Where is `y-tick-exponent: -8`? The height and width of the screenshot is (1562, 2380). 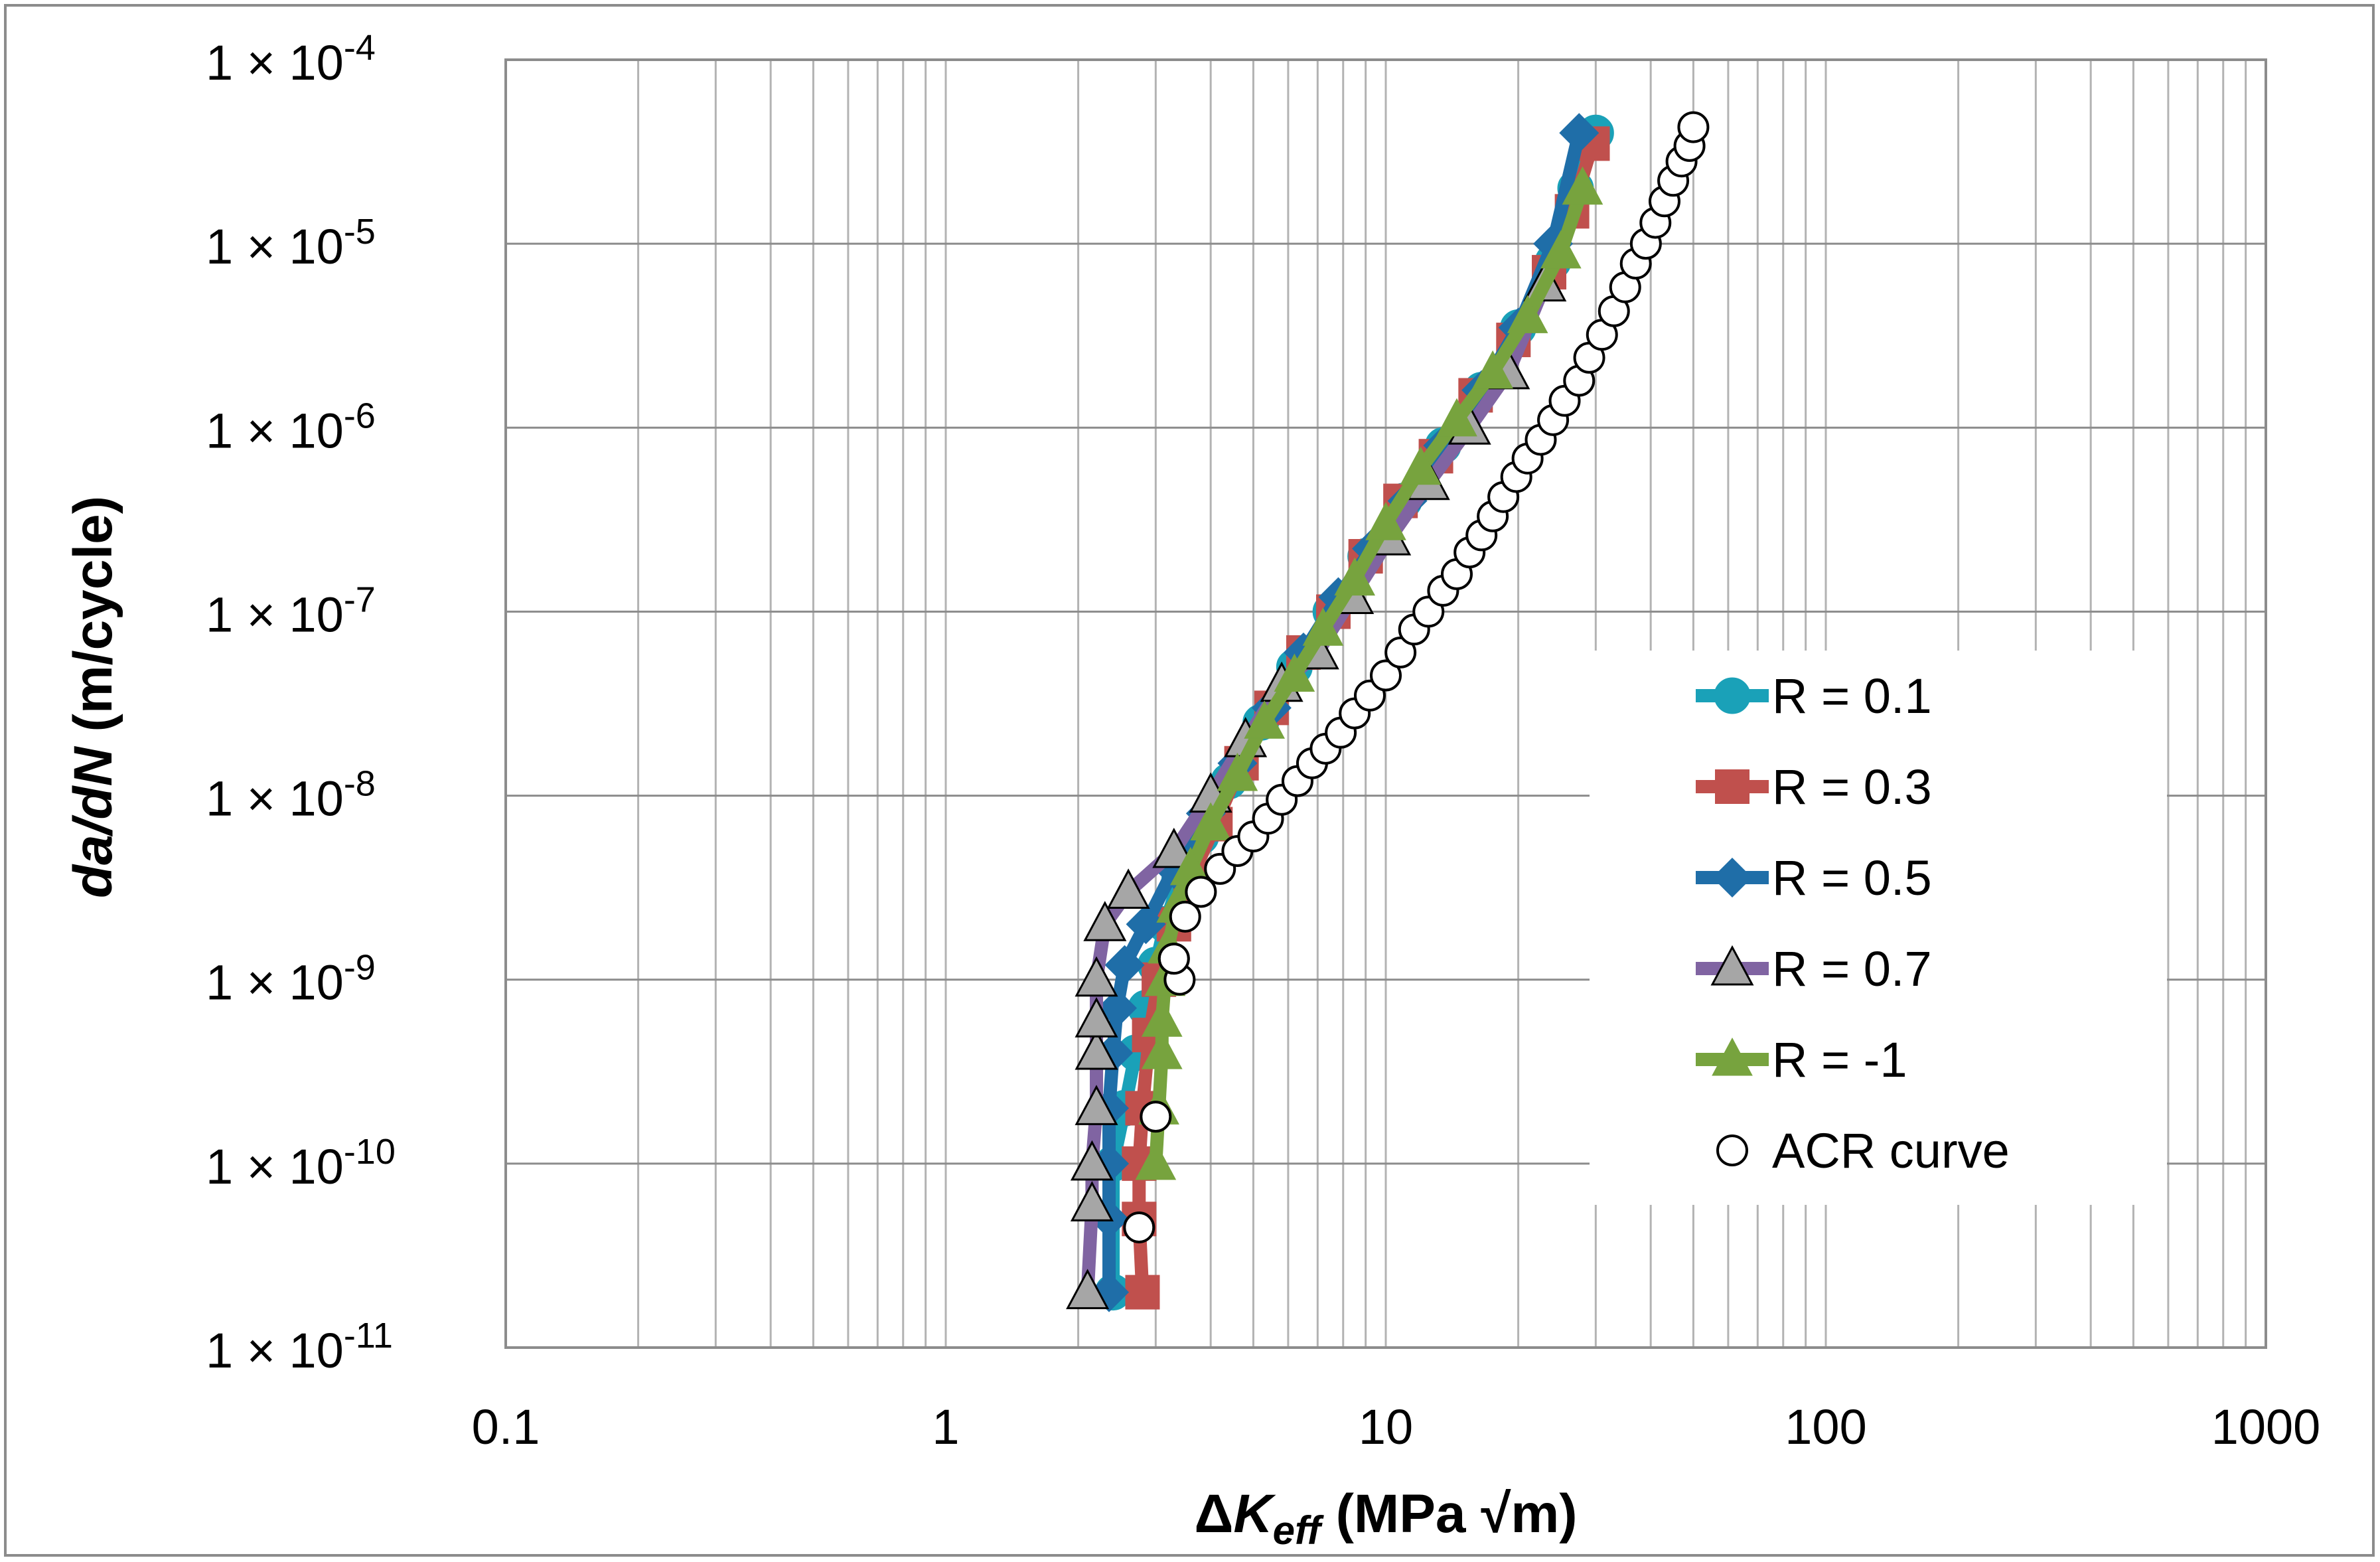
y-tick-exponent: -8 is located at coordinates (360, 784).